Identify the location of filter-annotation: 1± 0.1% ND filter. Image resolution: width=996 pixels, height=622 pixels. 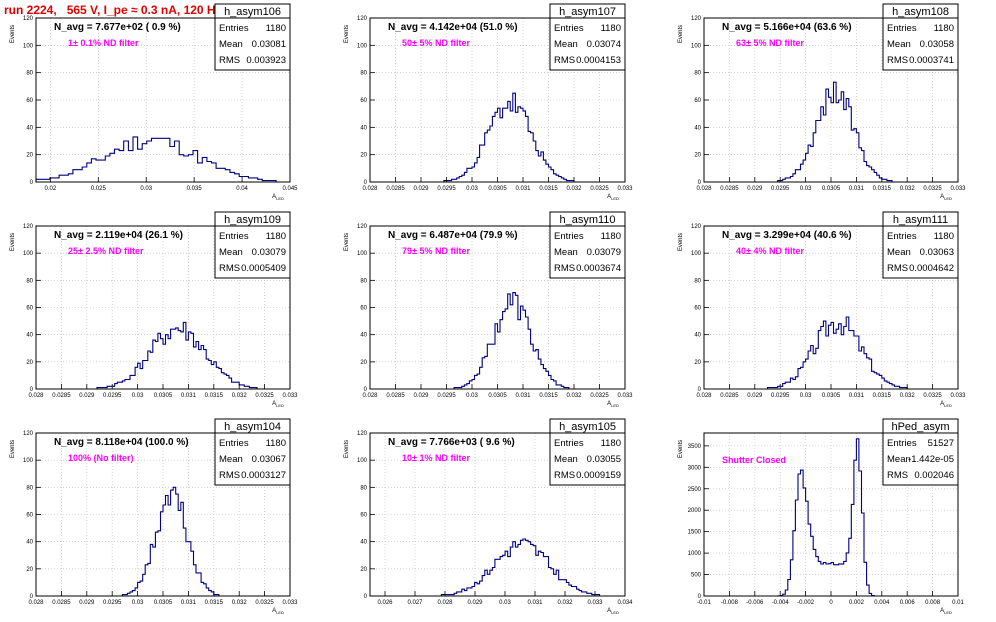
(103, 43).